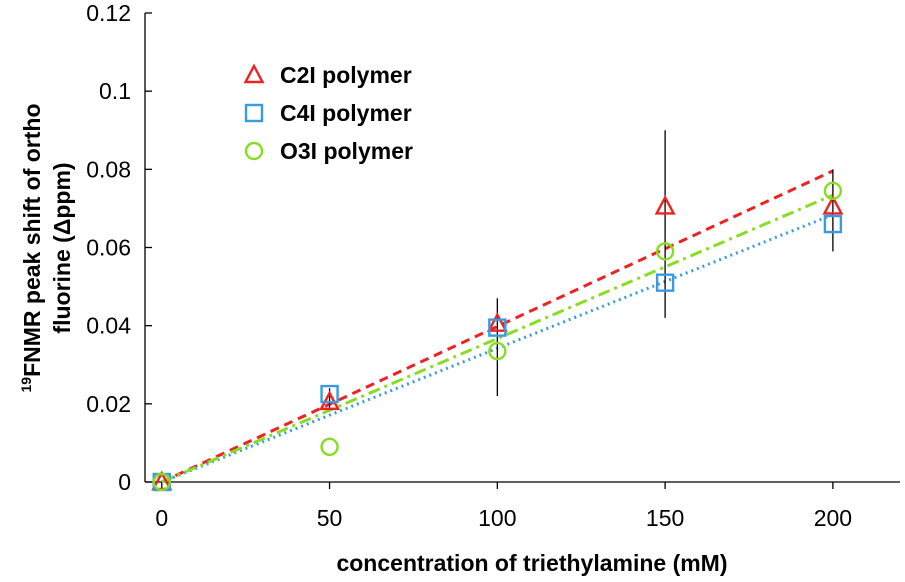 Image resolution: width=905 pixels, height=582 pixels. What do you see at coordinates (124, 482) in the screenshot?
I see `y-tick-label: 0` at bounding box center [124, 482].